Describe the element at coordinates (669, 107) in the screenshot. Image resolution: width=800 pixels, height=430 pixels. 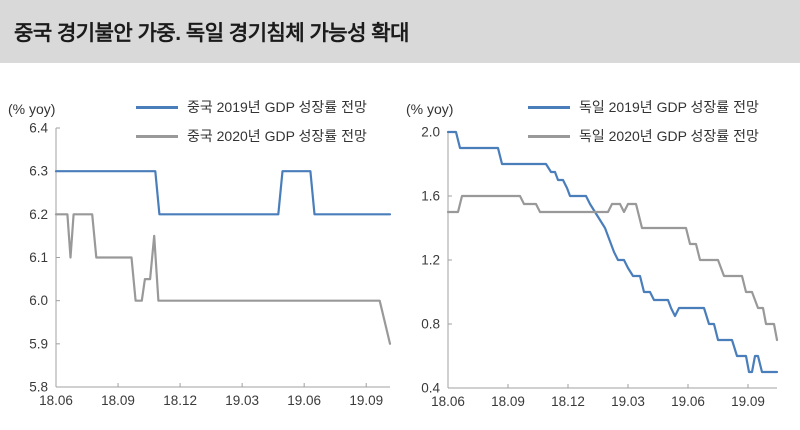
I see `germany-legend-label-2019: 독일 2019년 GDP 성장률 전망` at that location.